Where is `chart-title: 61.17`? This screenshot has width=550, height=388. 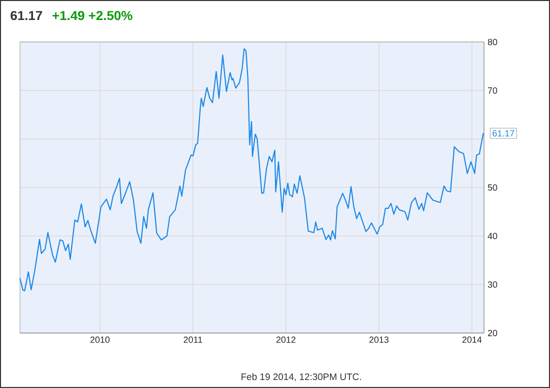
chart-title: 61.17 is located at coordinates (26, 15).